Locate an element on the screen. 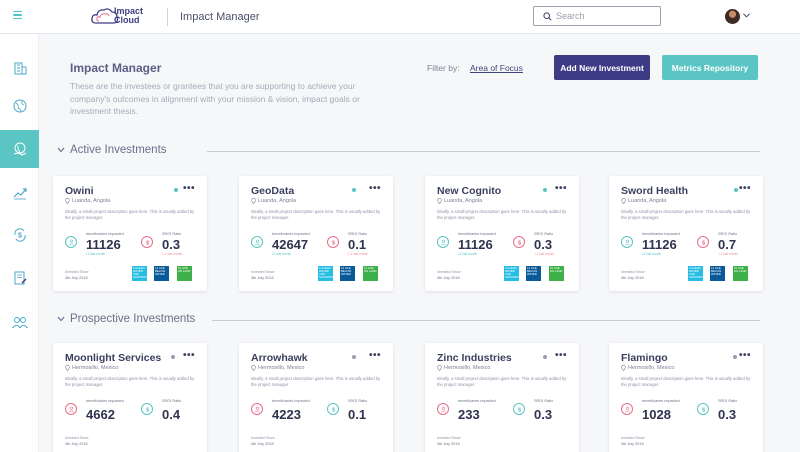 The image size is (800, 452). card-title: Flamingo is located at coordinates (644, 358).